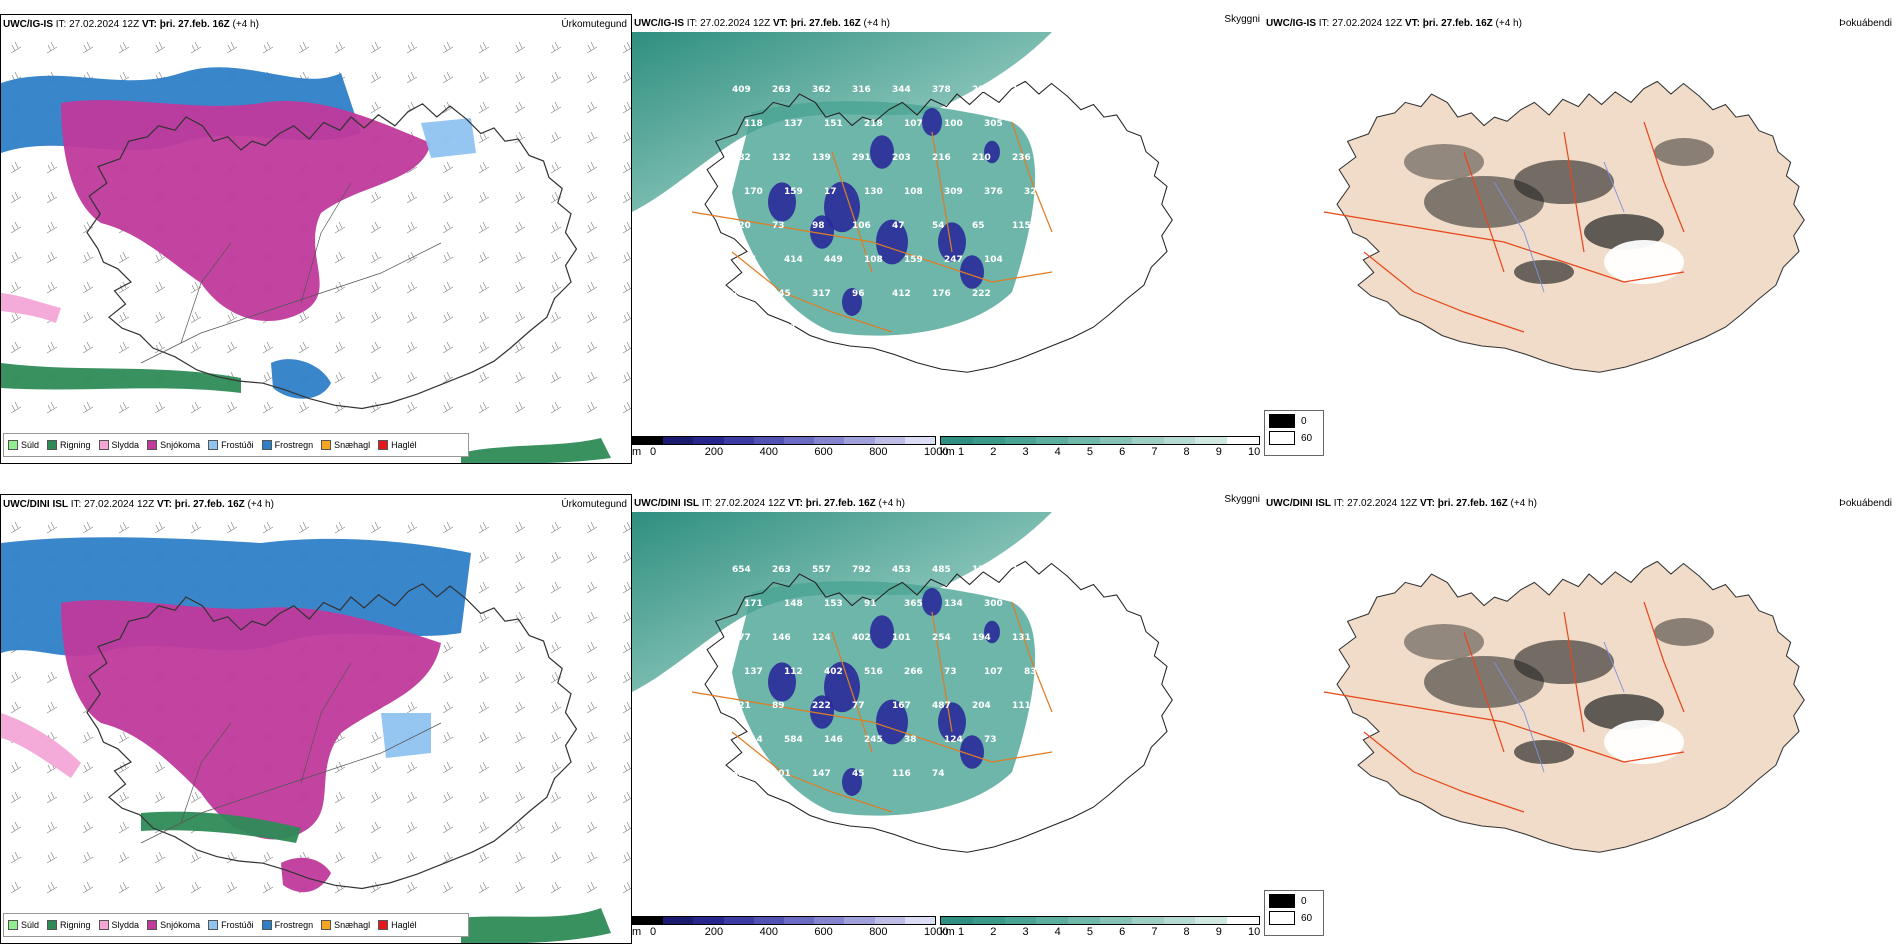 This screenshot has height=950, width=1900. I want to click on visibility-layer, so click(842, 184).